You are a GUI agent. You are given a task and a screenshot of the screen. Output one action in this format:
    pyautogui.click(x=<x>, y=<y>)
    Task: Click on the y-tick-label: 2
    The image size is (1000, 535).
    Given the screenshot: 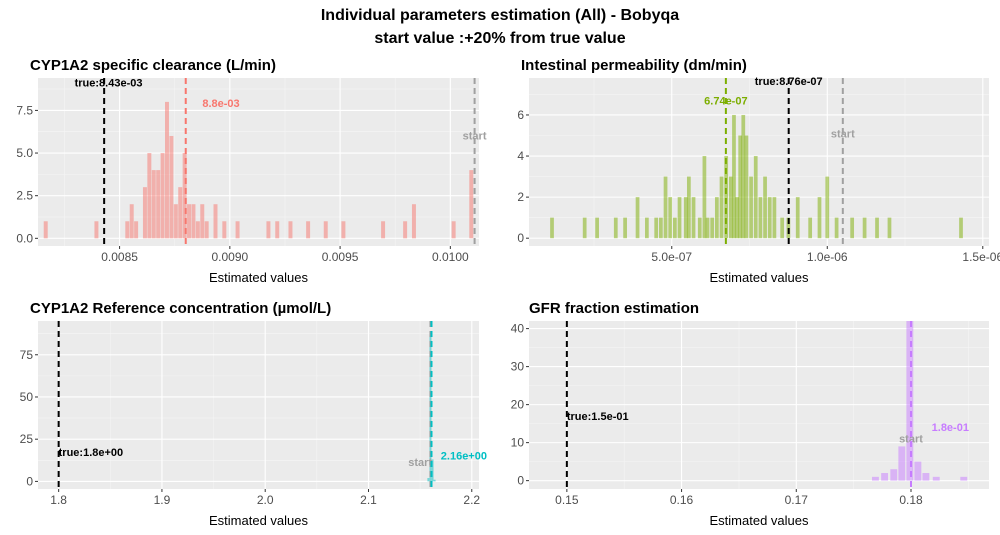 What is the action you would take?
    pyautogui.click(x=520, y=197)
    